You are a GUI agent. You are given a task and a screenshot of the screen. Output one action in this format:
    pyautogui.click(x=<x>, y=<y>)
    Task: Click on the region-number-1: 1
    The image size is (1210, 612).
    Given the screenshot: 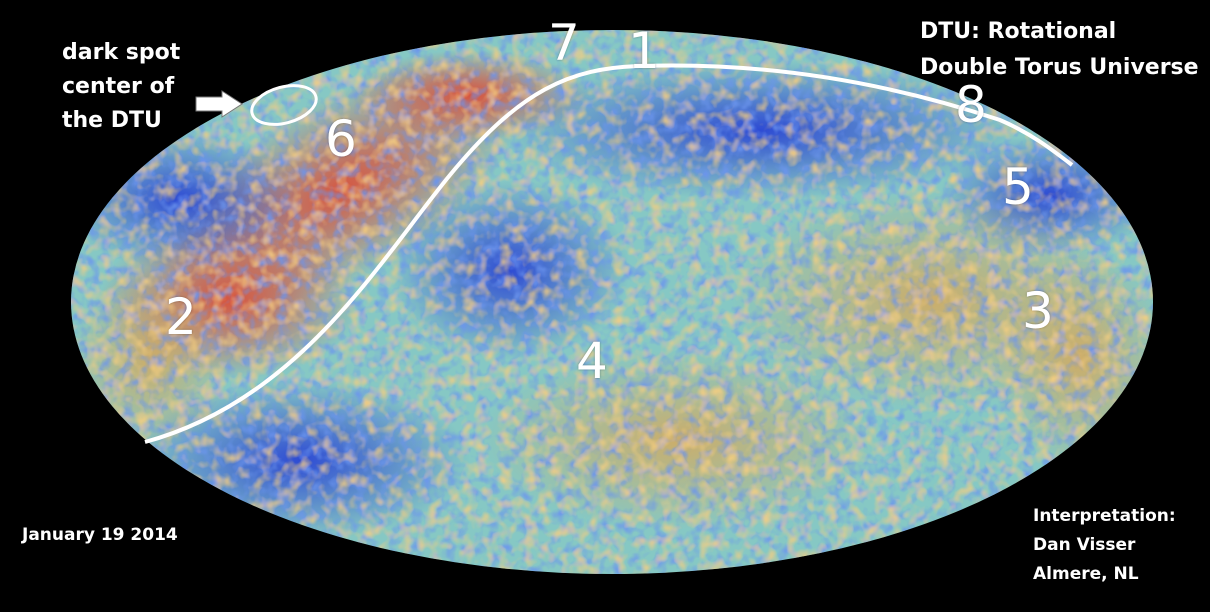 What is the action you would take?
    pyautogui.click(x=644, y=51)
    